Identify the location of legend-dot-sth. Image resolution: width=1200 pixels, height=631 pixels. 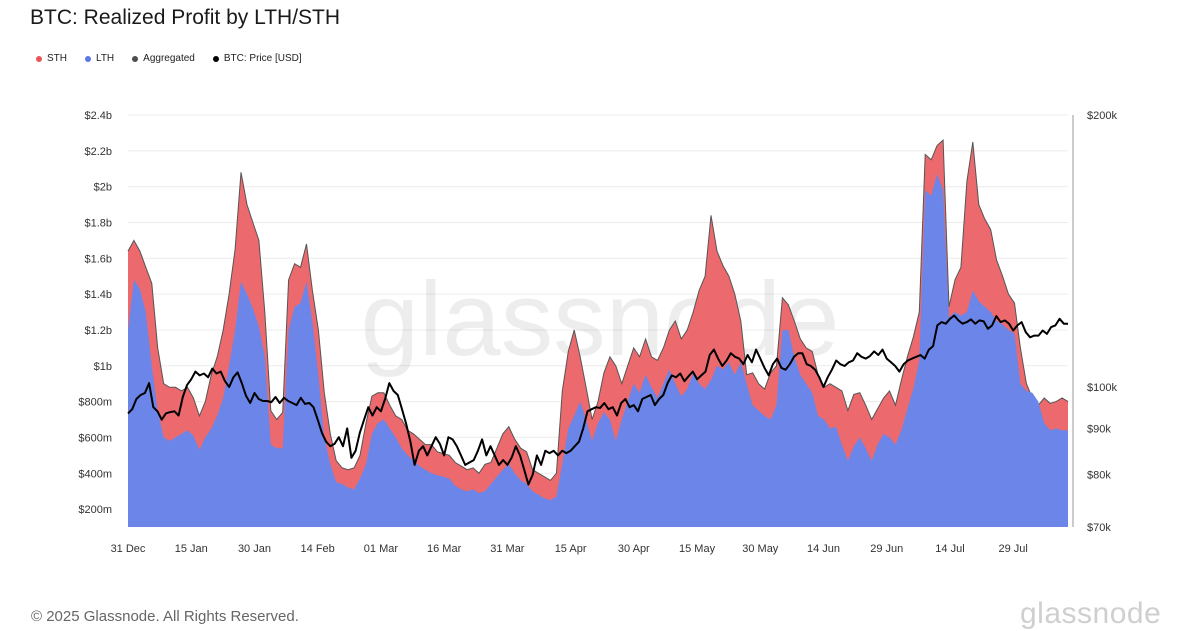
(39, 58).